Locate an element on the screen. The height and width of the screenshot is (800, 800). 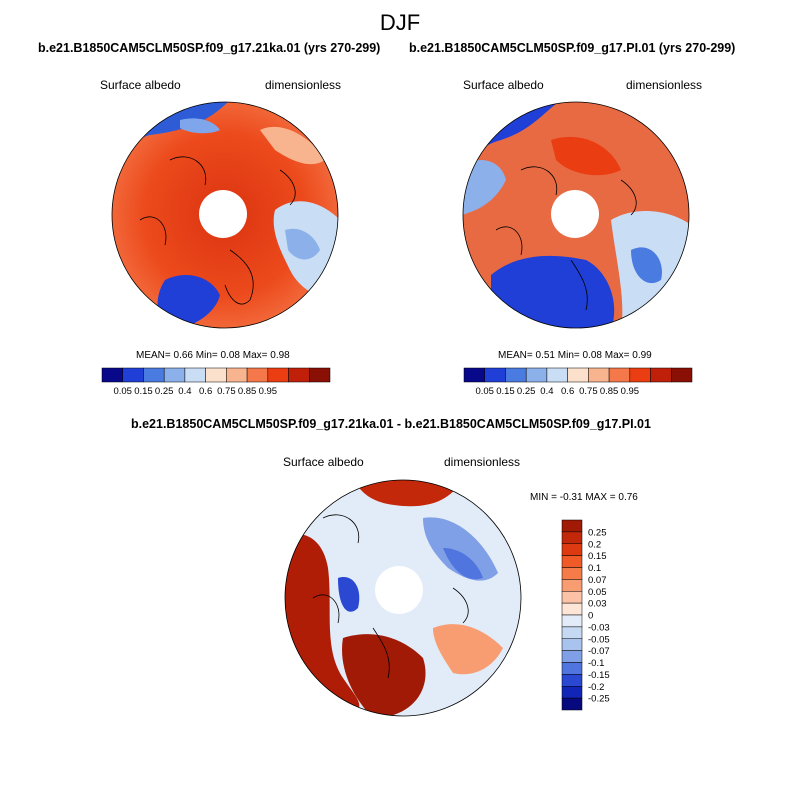
map-panel3 is located at coordinates (403, 598).